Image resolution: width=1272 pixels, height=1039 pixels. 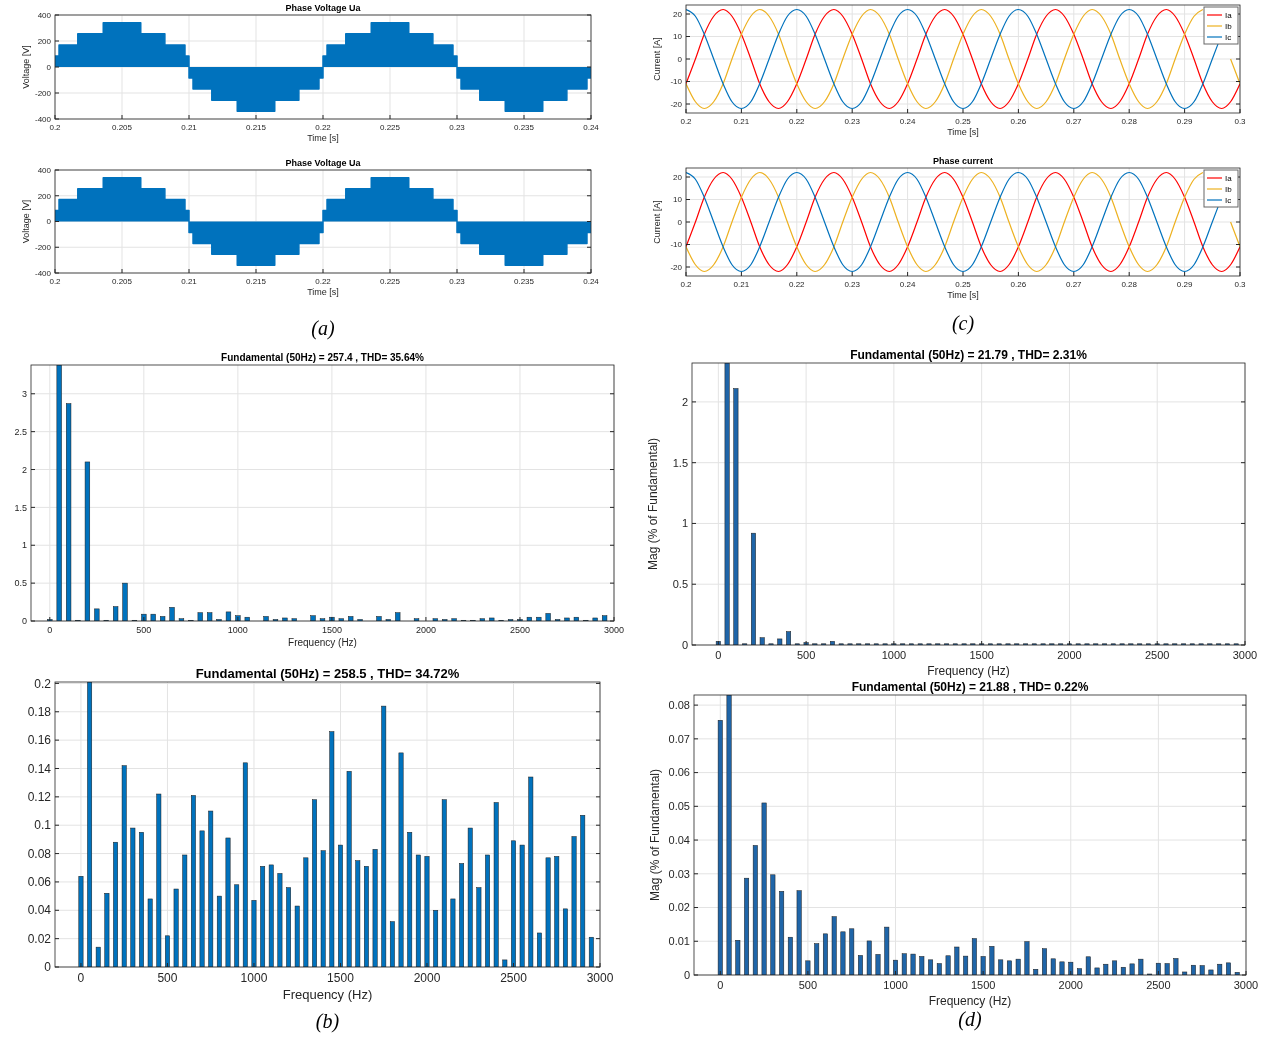 I want to click on x-tick-label: 0.225, so click(x=390, y=127).